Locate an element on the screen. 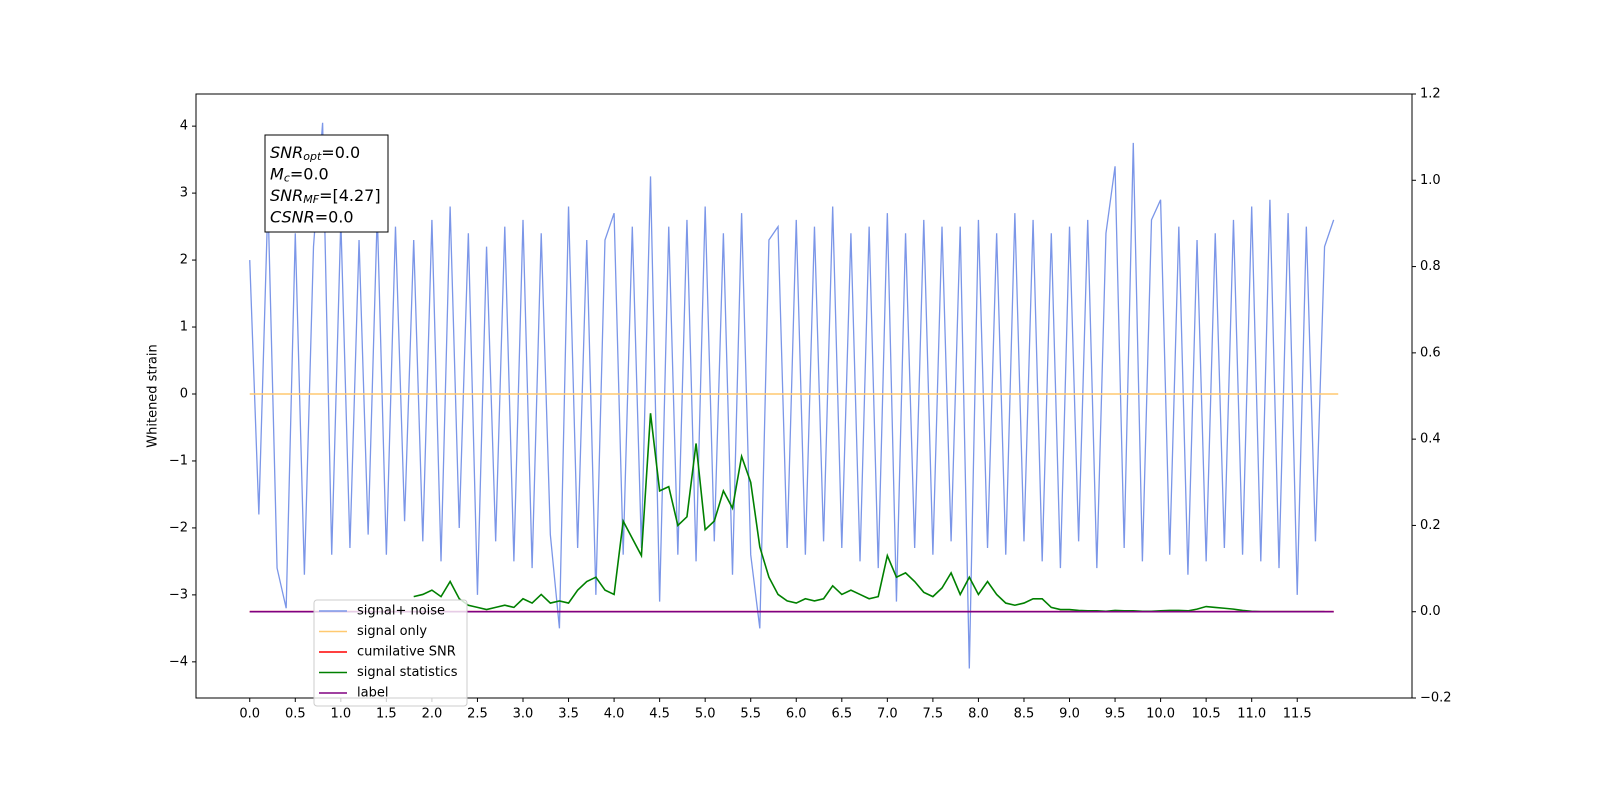 Image resolution: width=1600 pixels, height=800 pixels. annotation-line: SNRMF=[4.27] is located at coordinates (325, 196).